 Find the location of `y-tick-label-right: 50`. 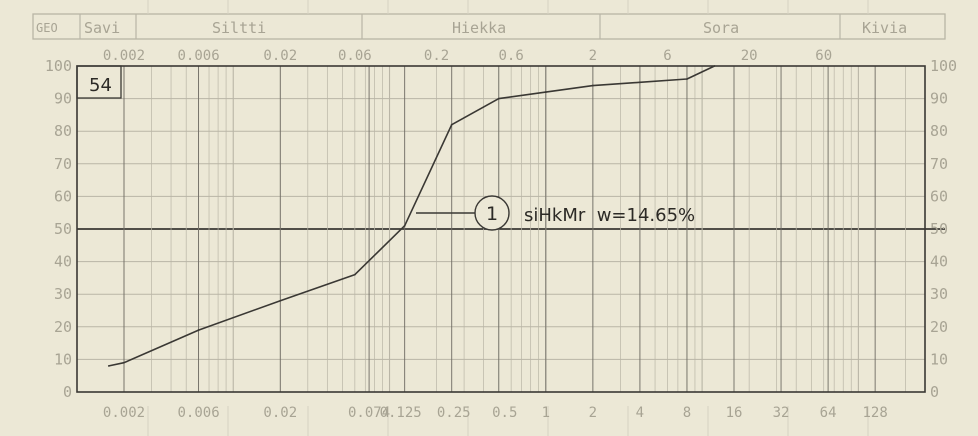

y-tick-label-right: 50 is located at coordinates (939, 229).